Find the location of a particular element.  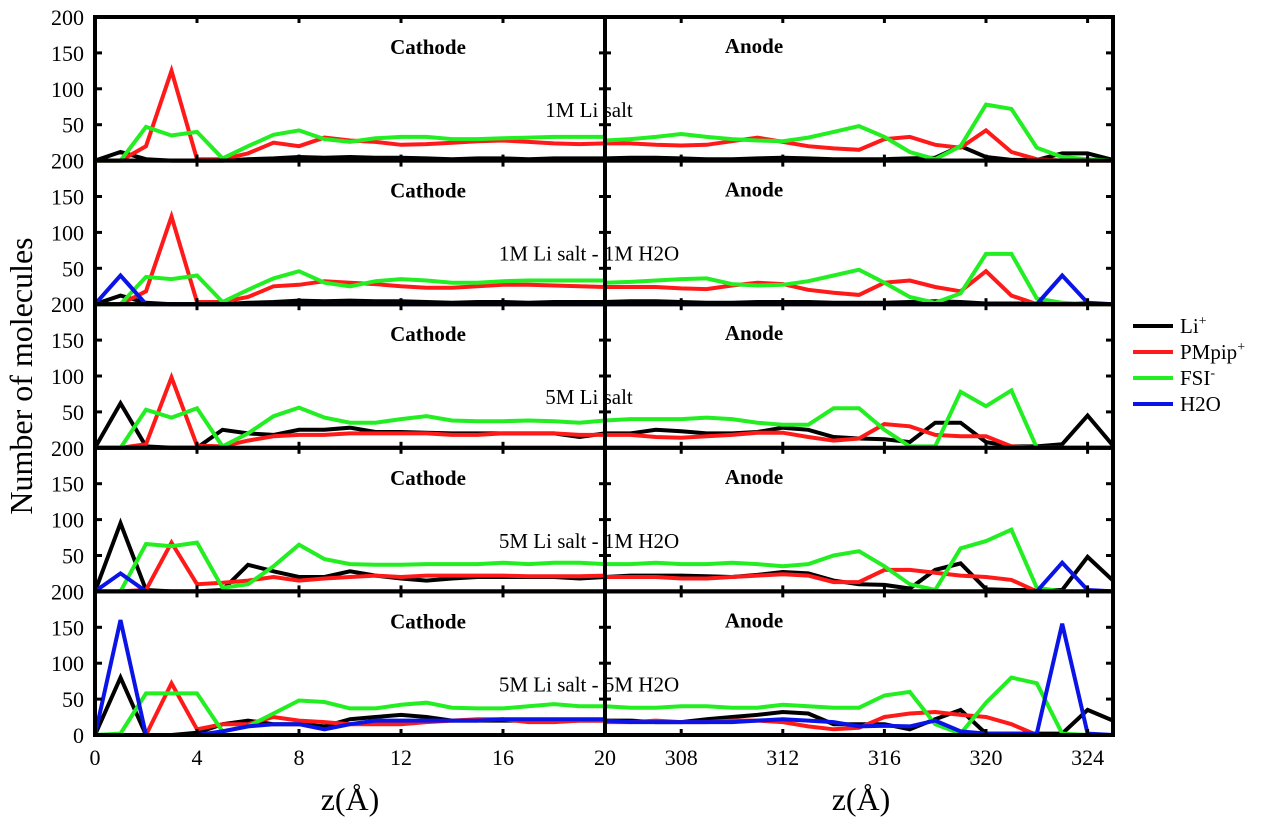

legend: Li+PMpip+FSI-H2O is located at coordinates (1189, 365).